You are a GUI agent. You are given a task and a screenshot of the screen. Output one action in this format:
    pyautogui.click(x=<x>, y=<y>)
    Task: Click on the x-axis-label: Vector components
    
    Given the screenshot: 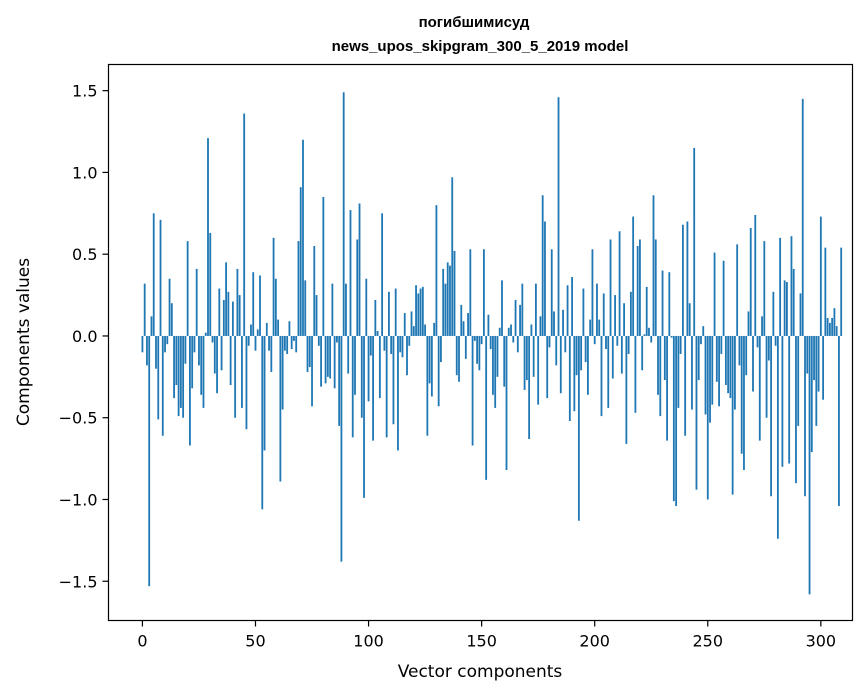 What is the action you would take?
    pyautogui.click(x=480, y=672)
    